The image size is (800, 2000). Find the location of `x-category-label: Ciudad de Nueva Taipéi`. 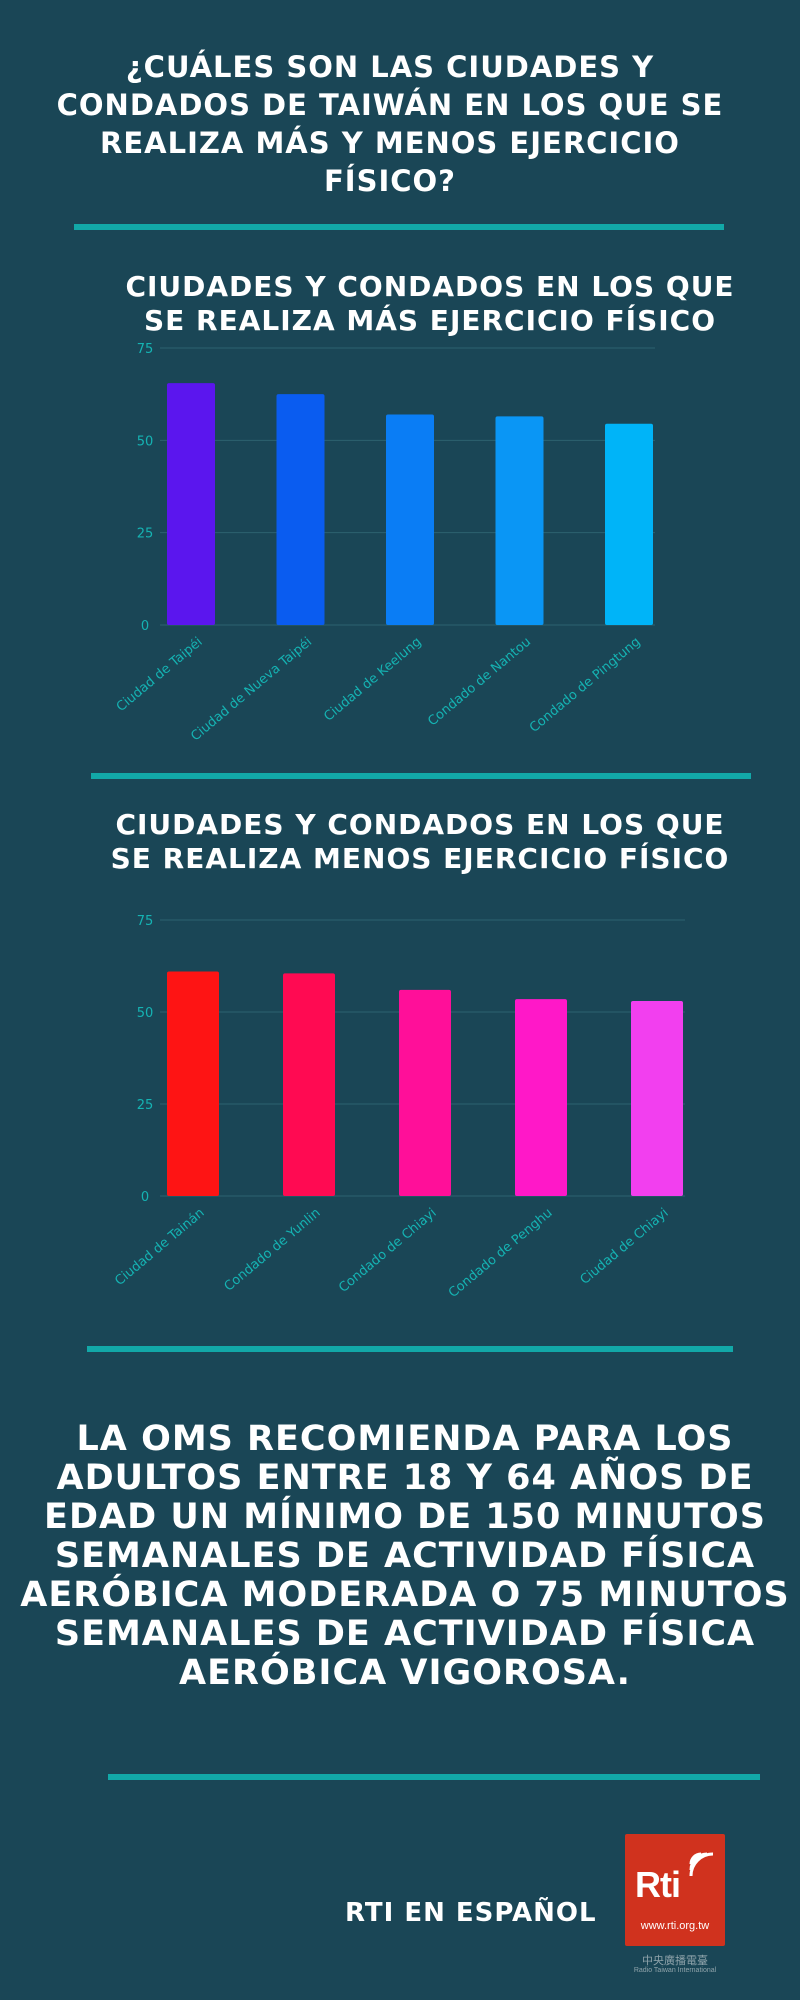

x-category-label: Ciudad de Nueva Taipéi is located at coordinates (251, 690).